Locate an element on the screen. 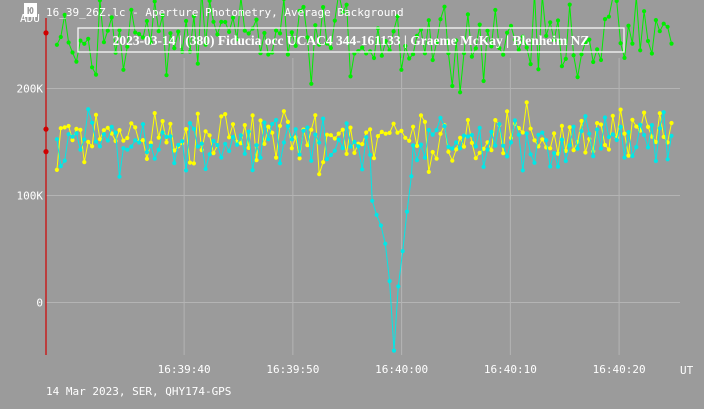  x-tick-label: 16:39:50 is located at coordinates (292, 369).